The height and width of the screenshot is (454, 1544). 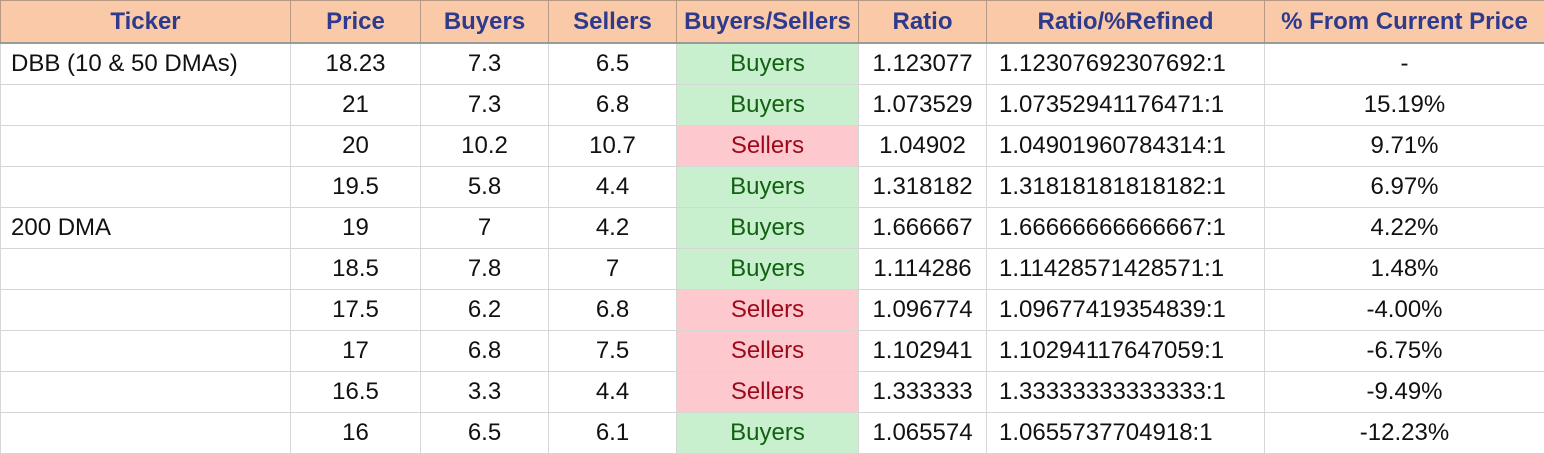 I want to click on cell-pct-from-price: 6.97%, so click(x=1404, y=187).